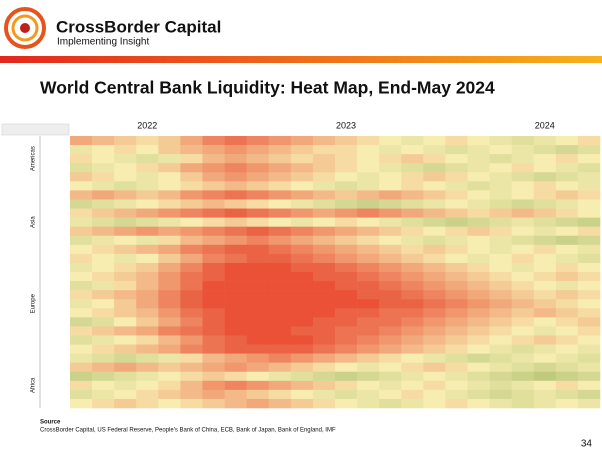 This screenshot has width=602, height=452. Describe the element at coordinates (25, 28) in the screenshot. I see `logo` at that location.